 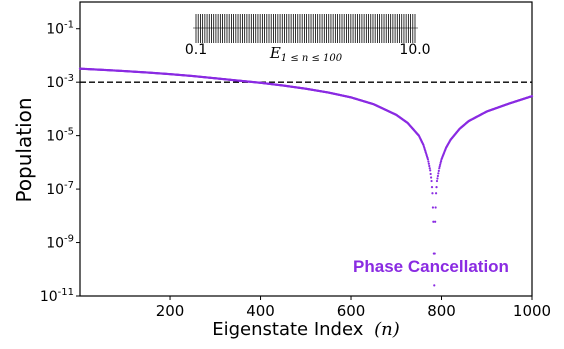 What do you see at coordinates (69, 132) in the screenshot?
I see `y-tick-exponent: -5` at bounding box center [69, 132].